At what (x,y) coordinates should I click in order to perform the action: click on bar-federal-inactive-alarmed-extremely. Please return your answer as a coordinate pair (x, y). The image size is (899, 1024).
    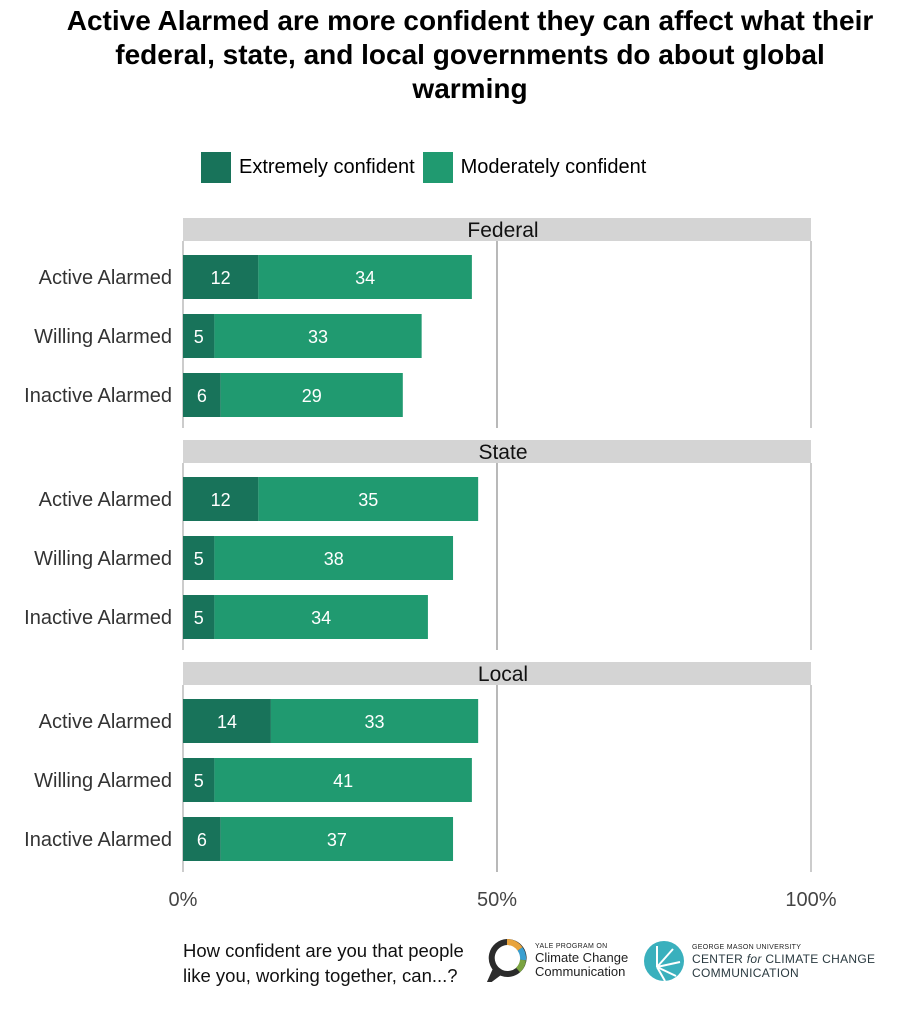
    Looking at the image, I should click on (202, 395).